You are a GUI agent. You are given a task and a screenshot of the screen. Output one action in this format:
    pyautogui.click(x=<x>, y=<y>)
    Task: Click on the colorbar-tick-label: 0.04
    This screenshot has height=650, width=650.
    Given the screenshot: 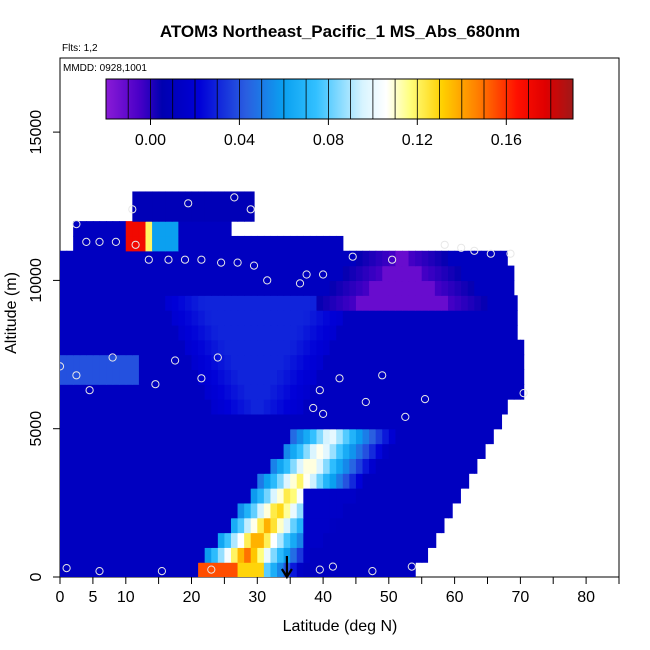 What is the action you would take?
    pyautogui.click(x=239, y=140)
    